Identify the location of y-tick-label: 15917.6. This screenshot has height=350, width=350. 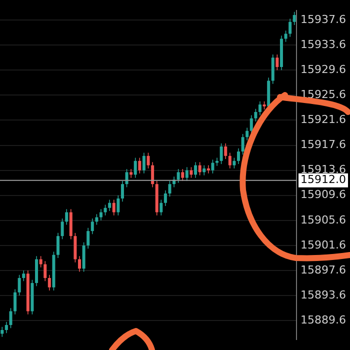
(323, 145).